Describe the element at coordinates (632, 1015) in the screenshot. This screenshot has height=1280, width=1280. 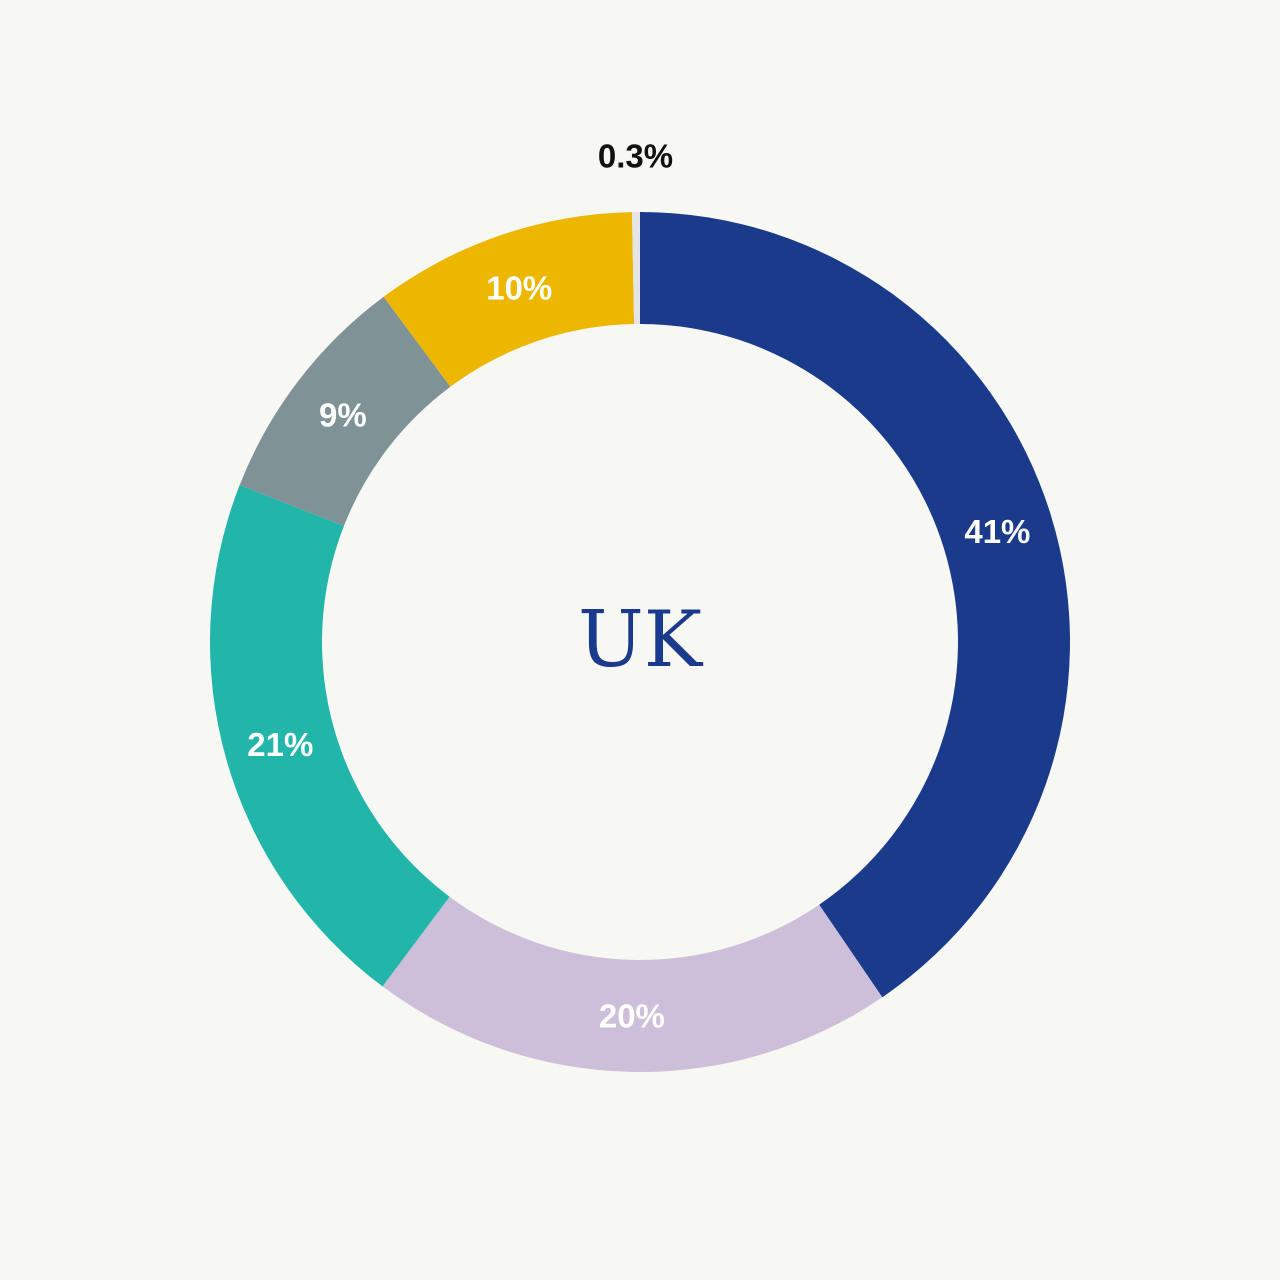
I see `slice-label-1: 20%` at that location.